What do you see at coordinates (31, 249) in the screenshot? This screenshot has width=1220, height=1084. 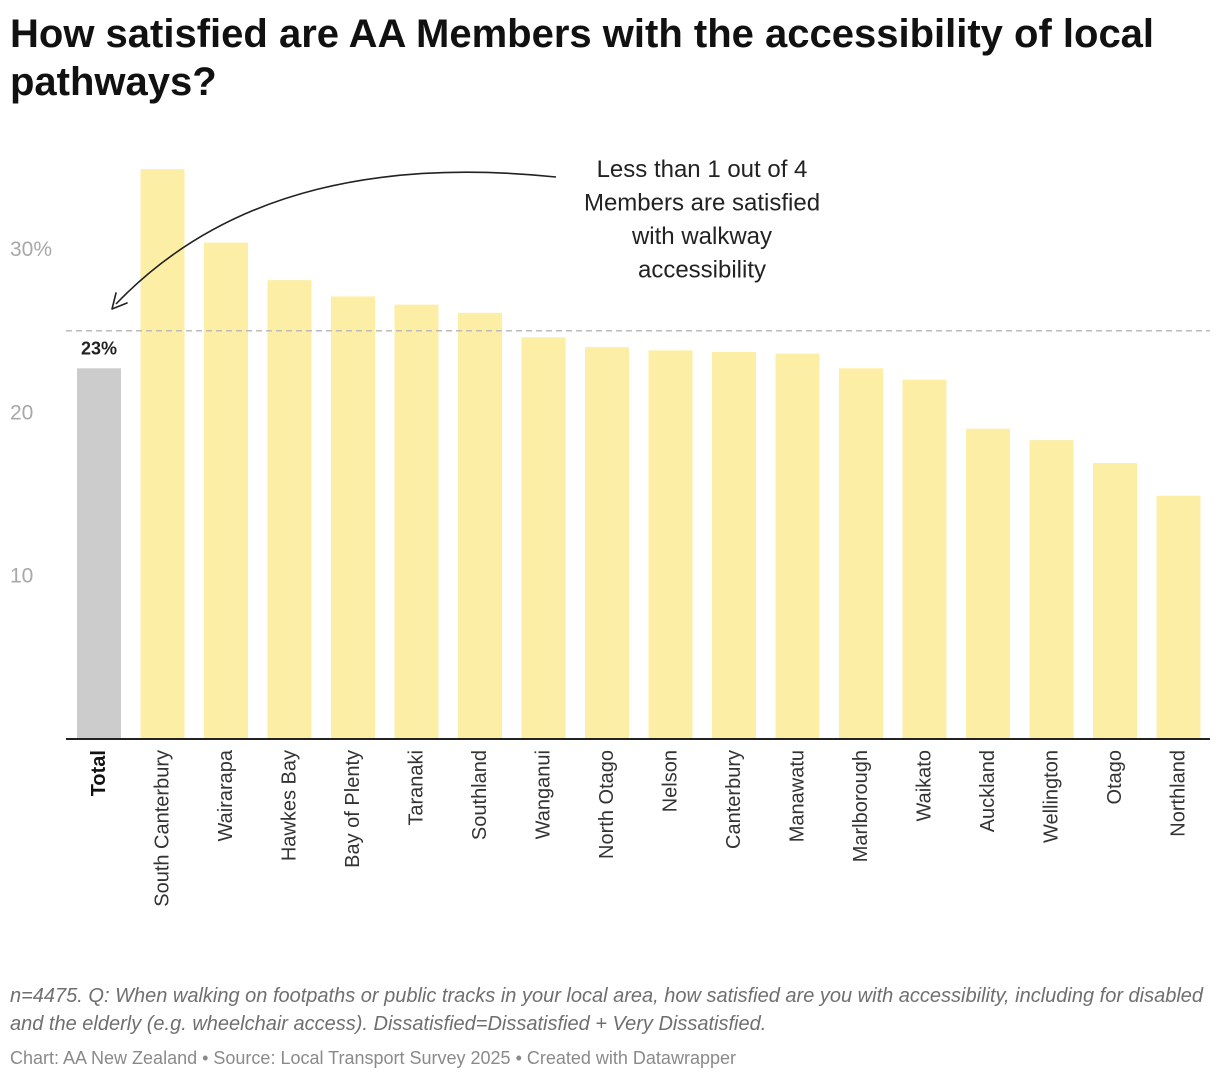 I see `y-tick-label-30: 30%` at bounding box center [31, 249].